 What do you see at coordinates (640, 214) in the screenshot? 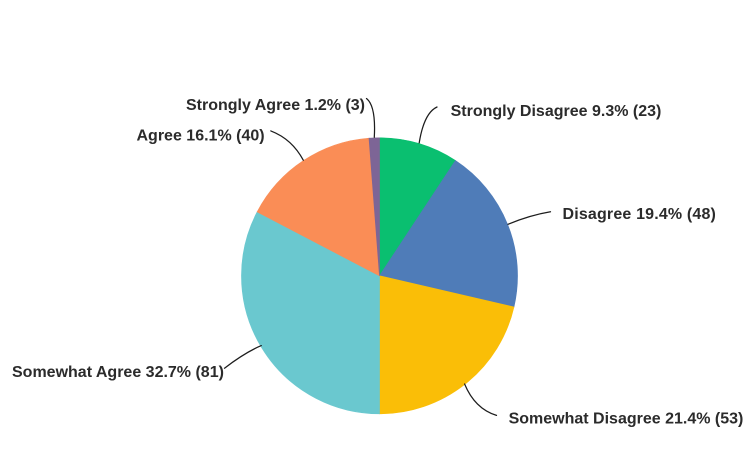
I see `svg-text: Disagree 19.4% (48)` at bounding box center [640, 214].